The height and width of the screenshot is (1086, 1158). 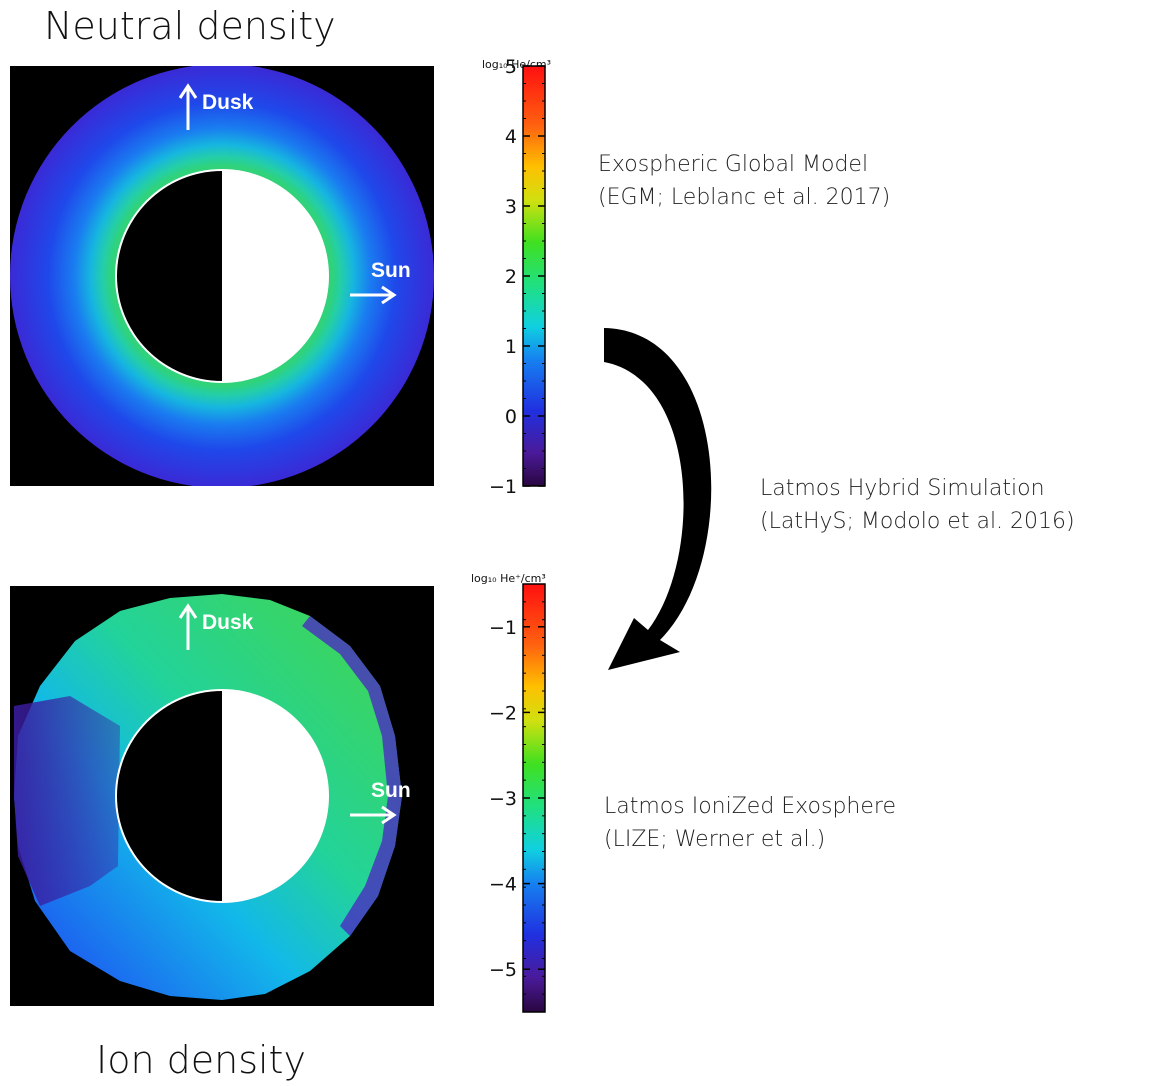 What do you see at coordinates (511, 67) in the screenshot?
I see `neutral-colorbar-tick-label: 5` at bounding box center [511, 67].